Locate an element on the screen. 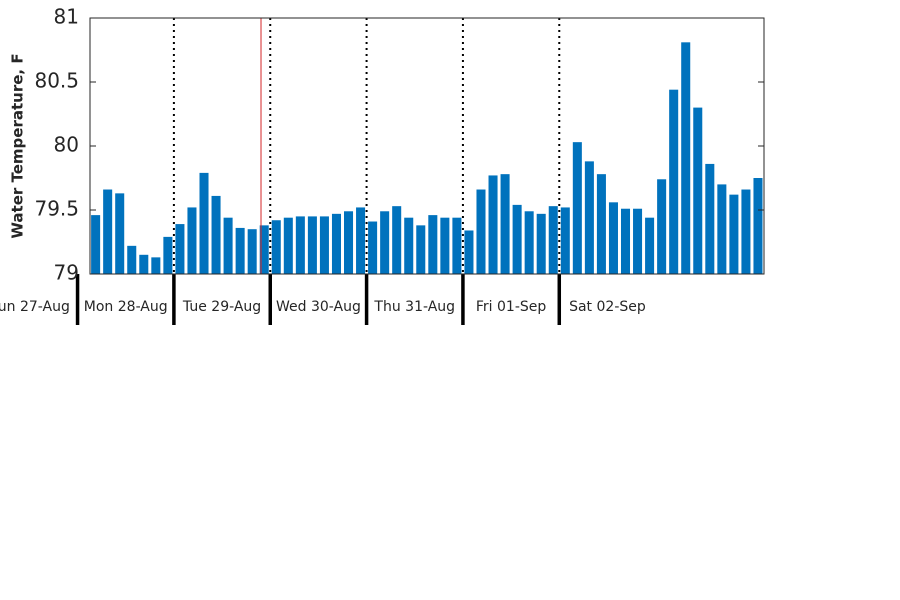 Image resolution: width=900 pixels, height=600 pixels. y-tick-label: 80.5 is located at coordinates (56, 81).